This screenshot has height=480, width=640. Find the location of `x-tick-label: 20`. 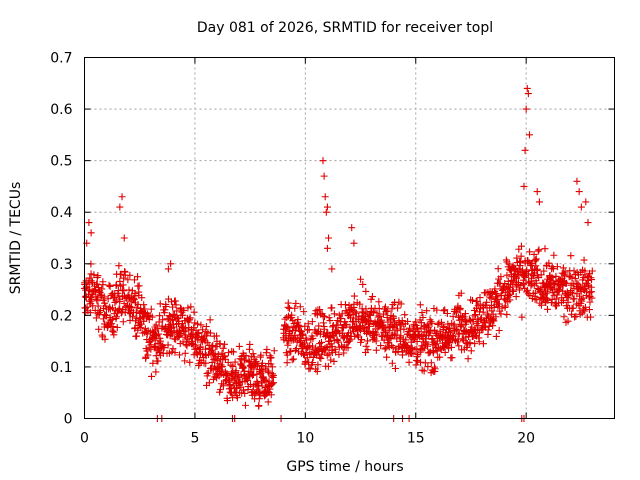

x-tick-label: 20 is located at coordinates (526, 439).